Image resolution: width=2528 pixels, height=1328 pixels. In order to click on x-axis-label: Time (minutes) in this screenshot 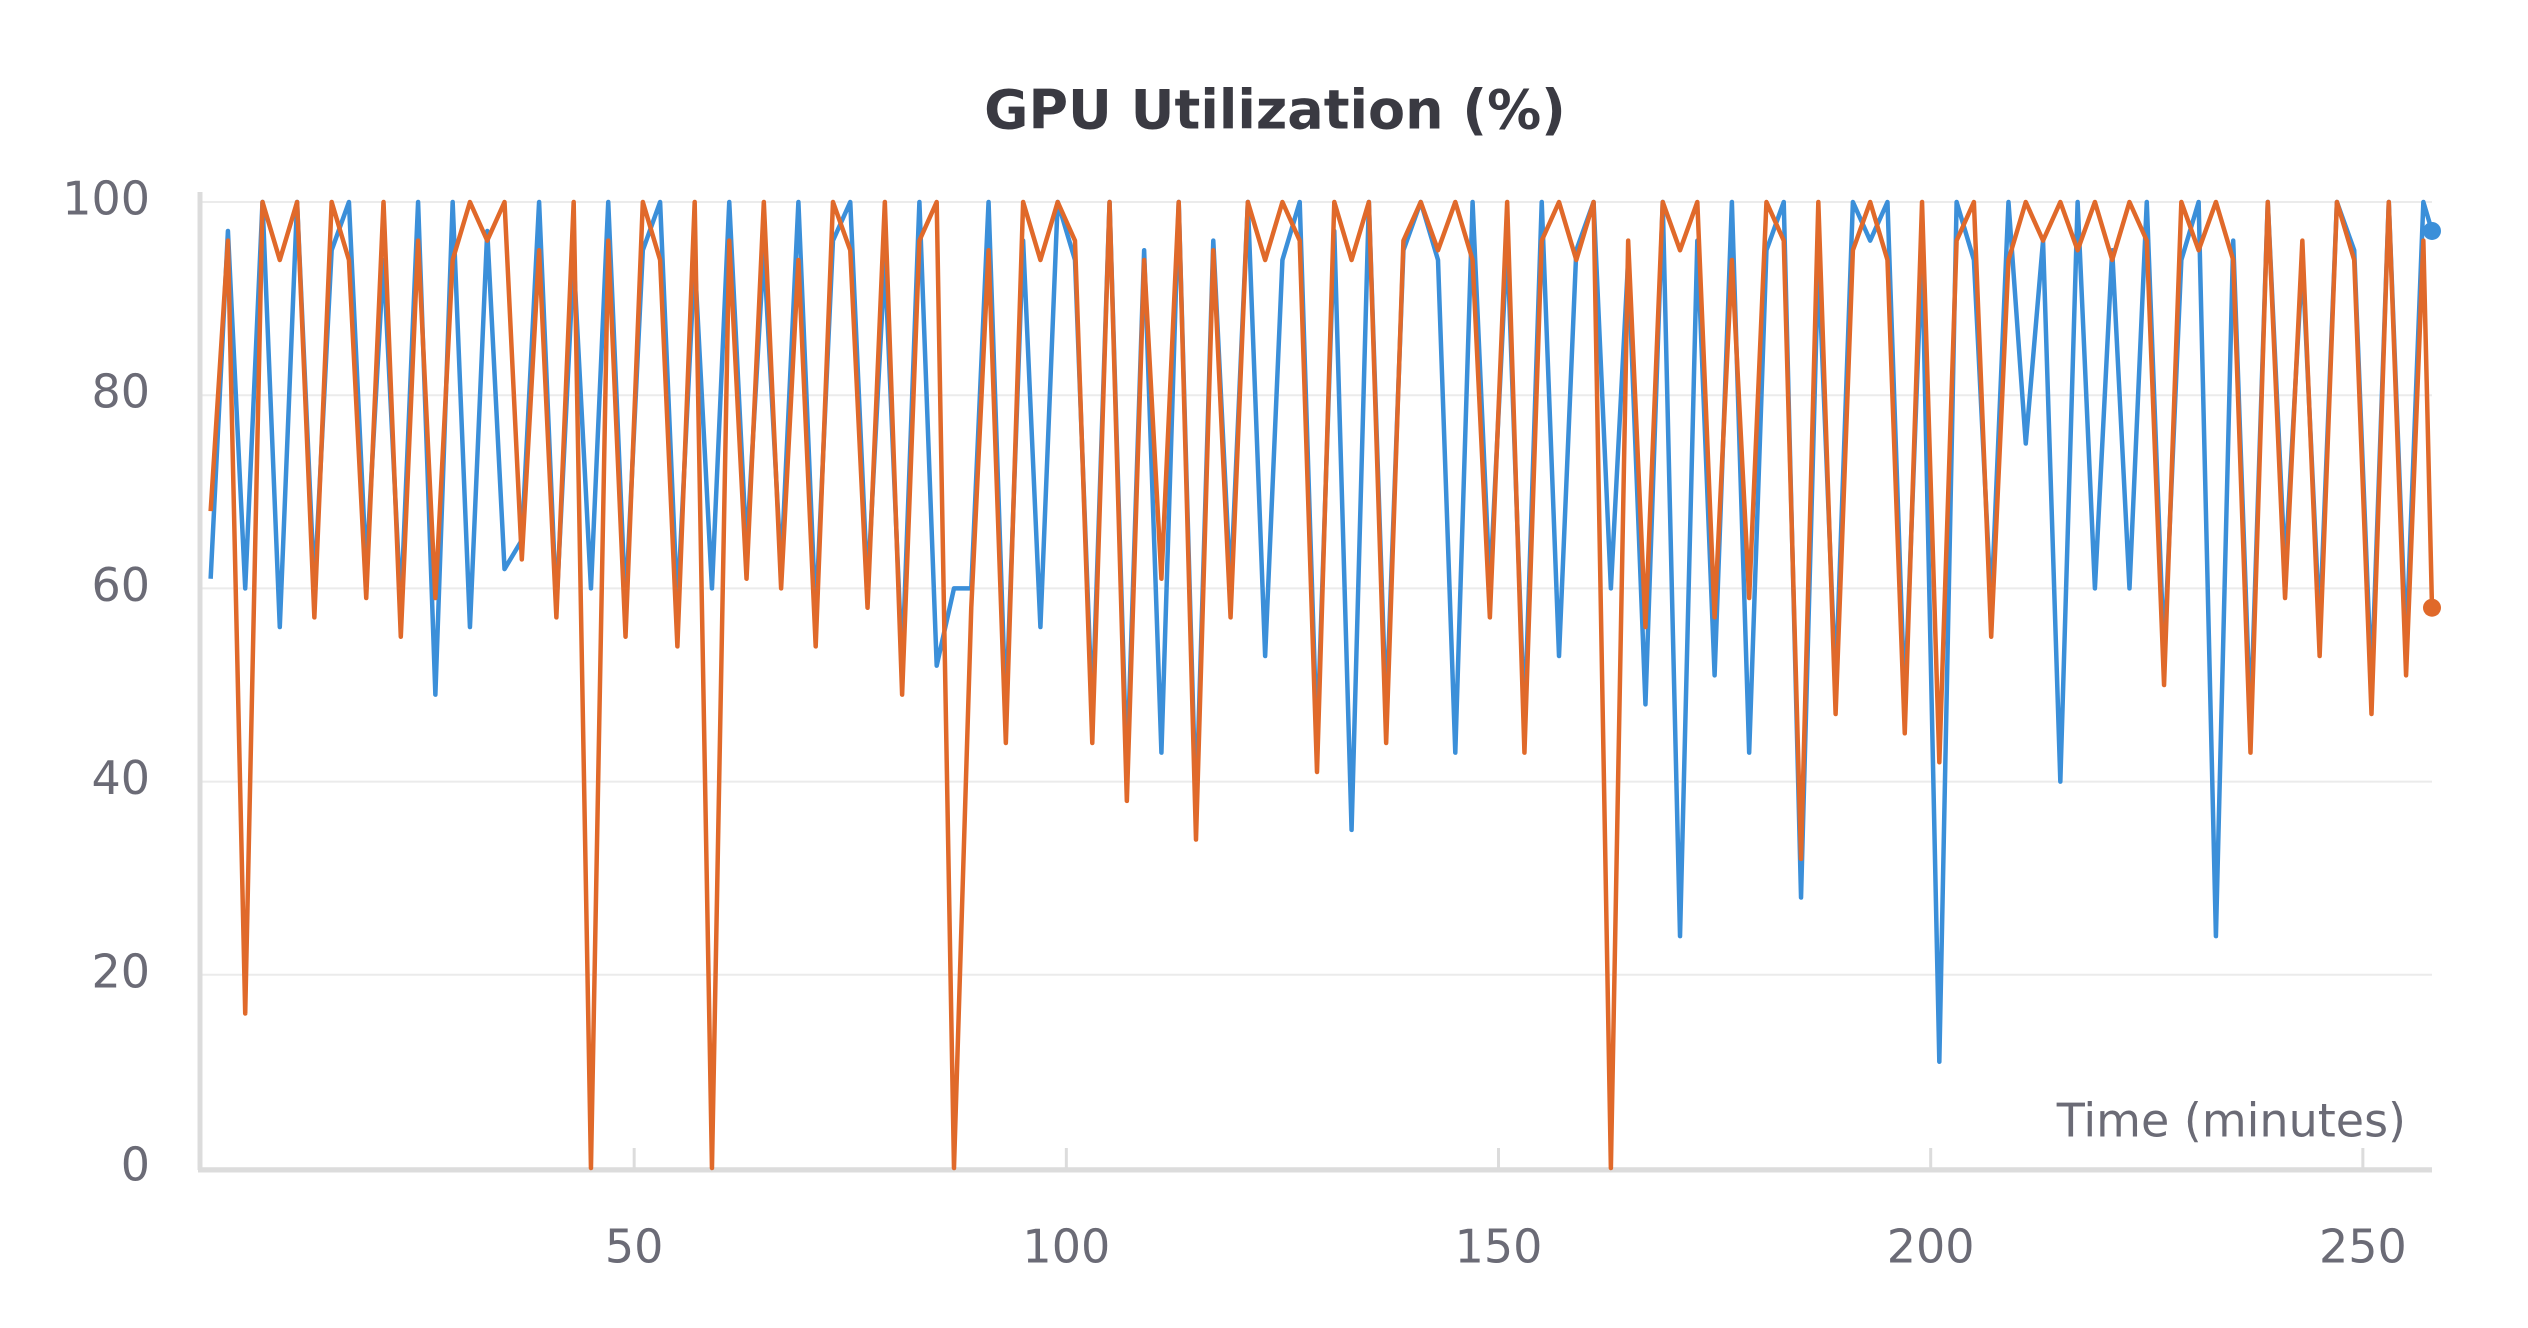, I will do `click(2231, 1121)`.